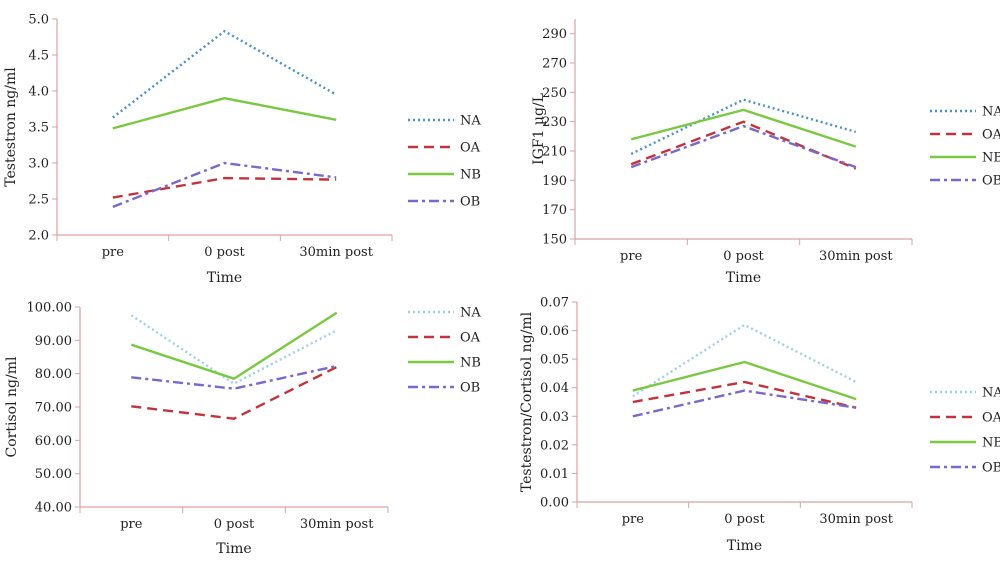 Image resolution: width=1000 pixels, height=563 pixels. What do you see at coordinates (38, 128) in the screenshot?
I see `y-tick-label: 3.5` at bounding box center [38, 128].